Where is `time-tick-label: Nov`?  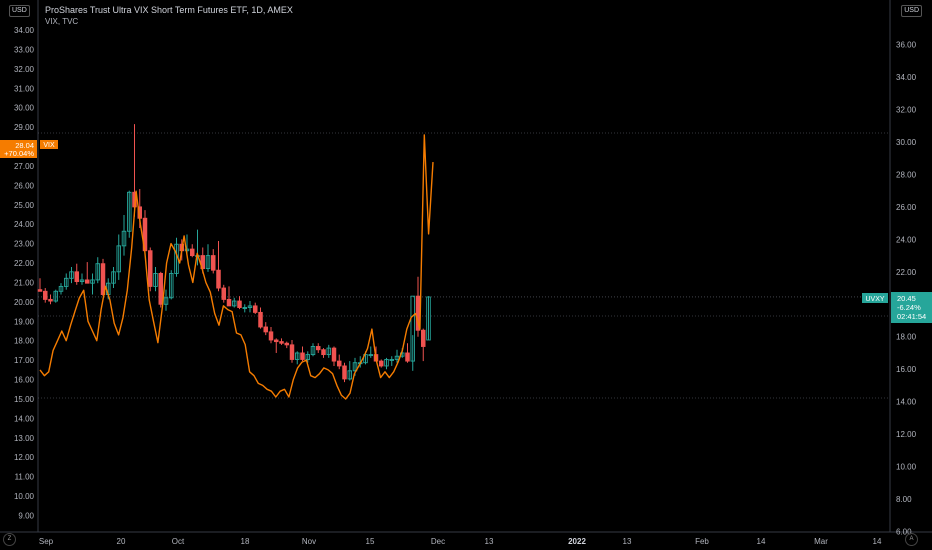 time-tick-label: Nov is located at coordinates (309, 541).